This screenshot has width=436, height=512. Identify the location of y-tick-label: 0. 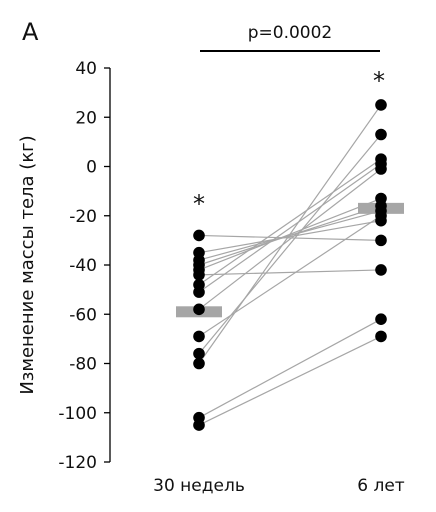
(91, 168).